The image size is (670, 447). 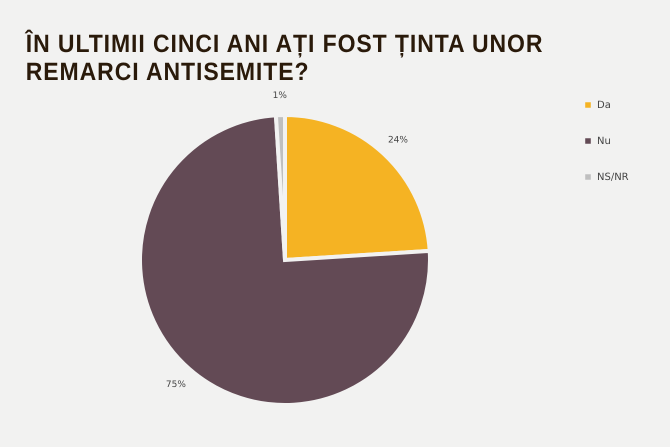 What do you see at coordinates (284, 57) in the screenshot?
I see `chart-title: ÎN ULTIMII CINCI ANI AȚI FOST ȚINTA UNOR REMARCI ANTISEMITE?` at bounding box center [284, 57].